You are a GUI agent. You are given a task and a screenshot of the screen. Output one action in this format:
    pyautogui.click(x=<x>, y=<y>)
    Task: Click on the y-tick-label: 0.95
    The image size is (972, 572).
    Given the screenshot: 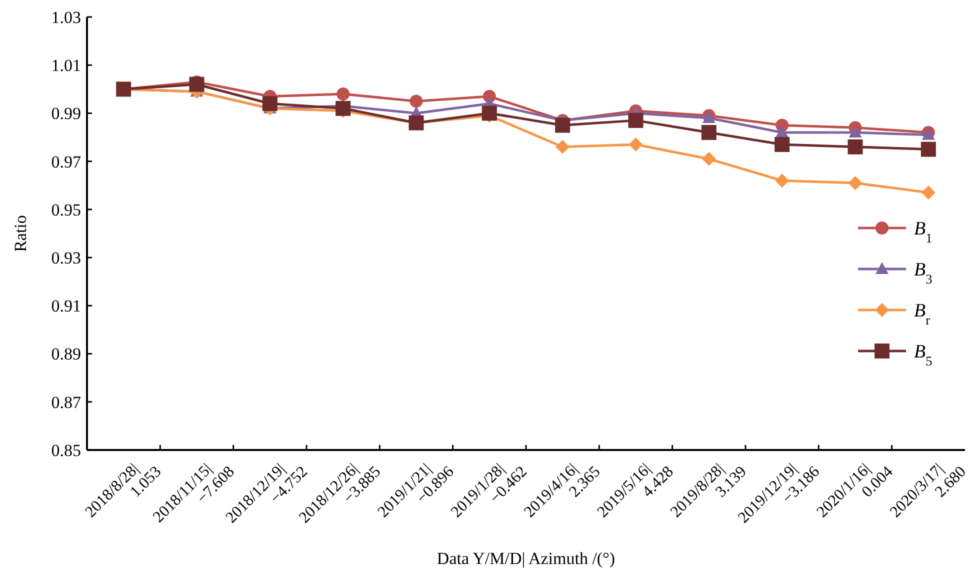 What is the action you would take?
    pyautogui.click(x=66, y=210)
    